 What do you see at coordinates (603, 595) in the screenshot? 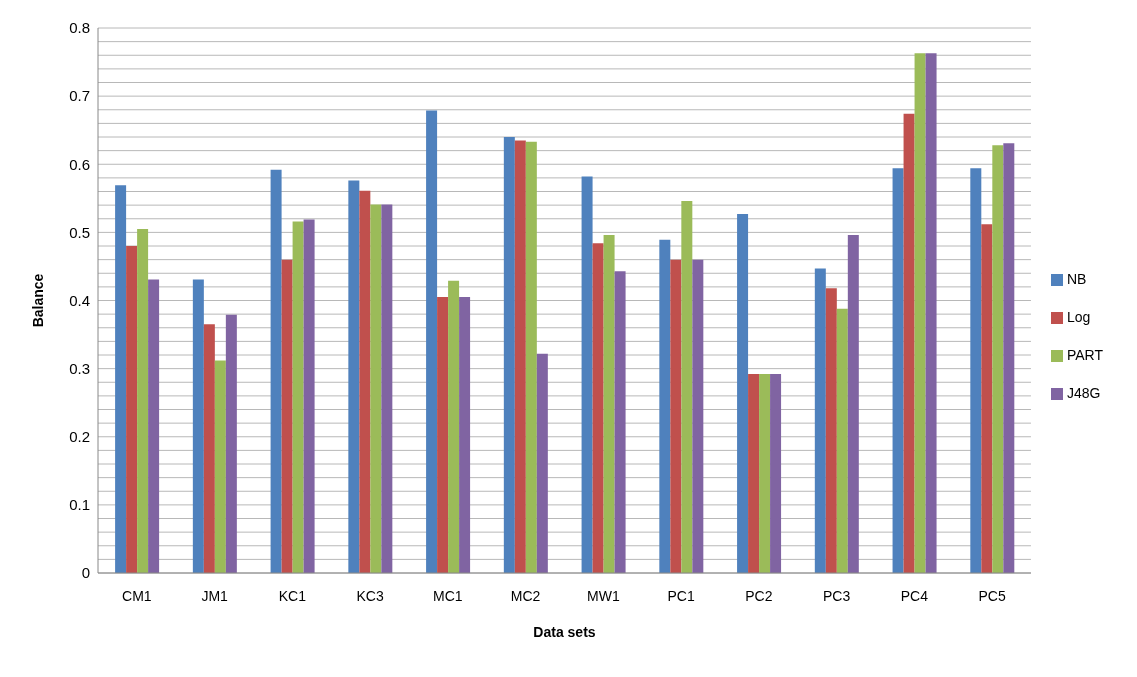
I see `x-tick-label: MW1` at bounding box center [603, 595].